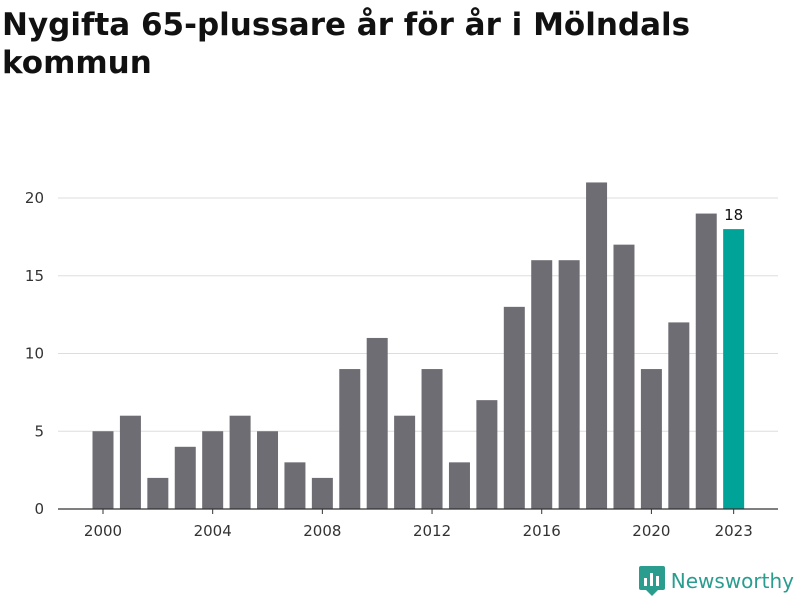 This screenshot has height=600, width=800. I want to click on bar-2021, so click(679, 415).